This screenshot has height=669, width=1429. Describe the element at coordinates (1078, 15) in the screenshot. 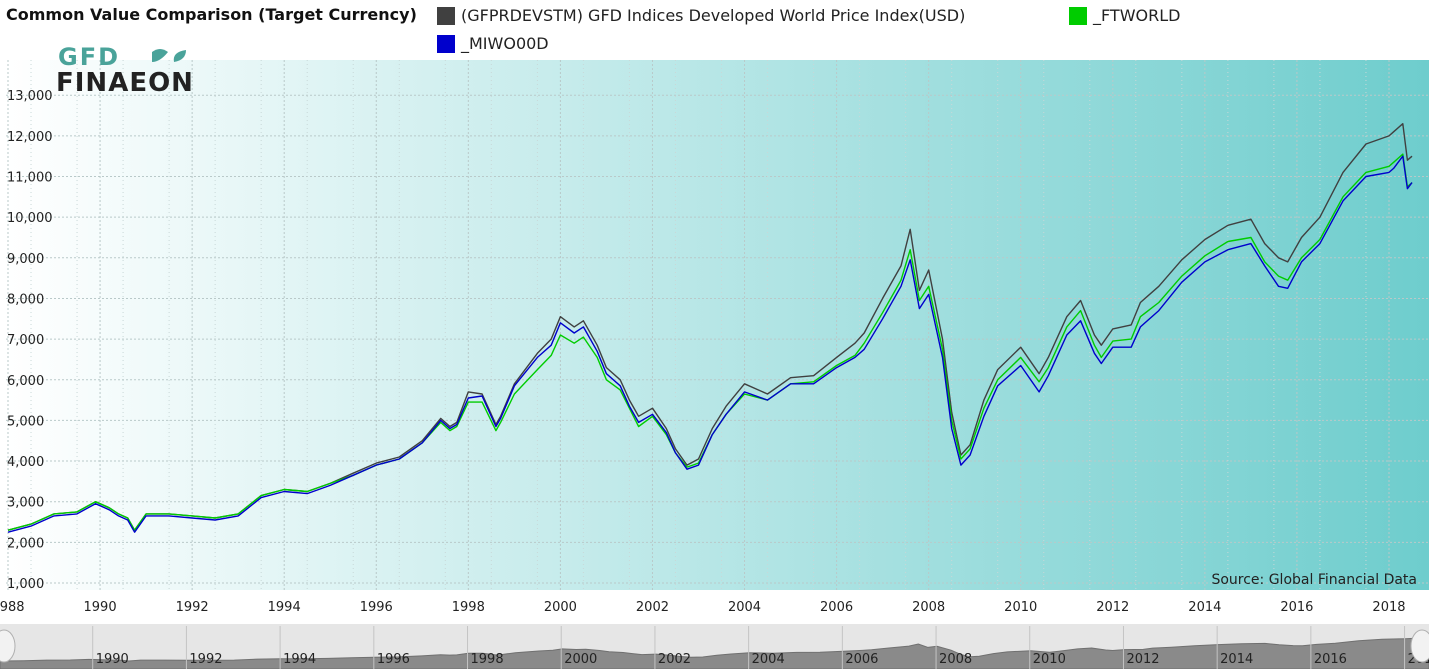

I see `legend-swatch-ftworld` at that location.